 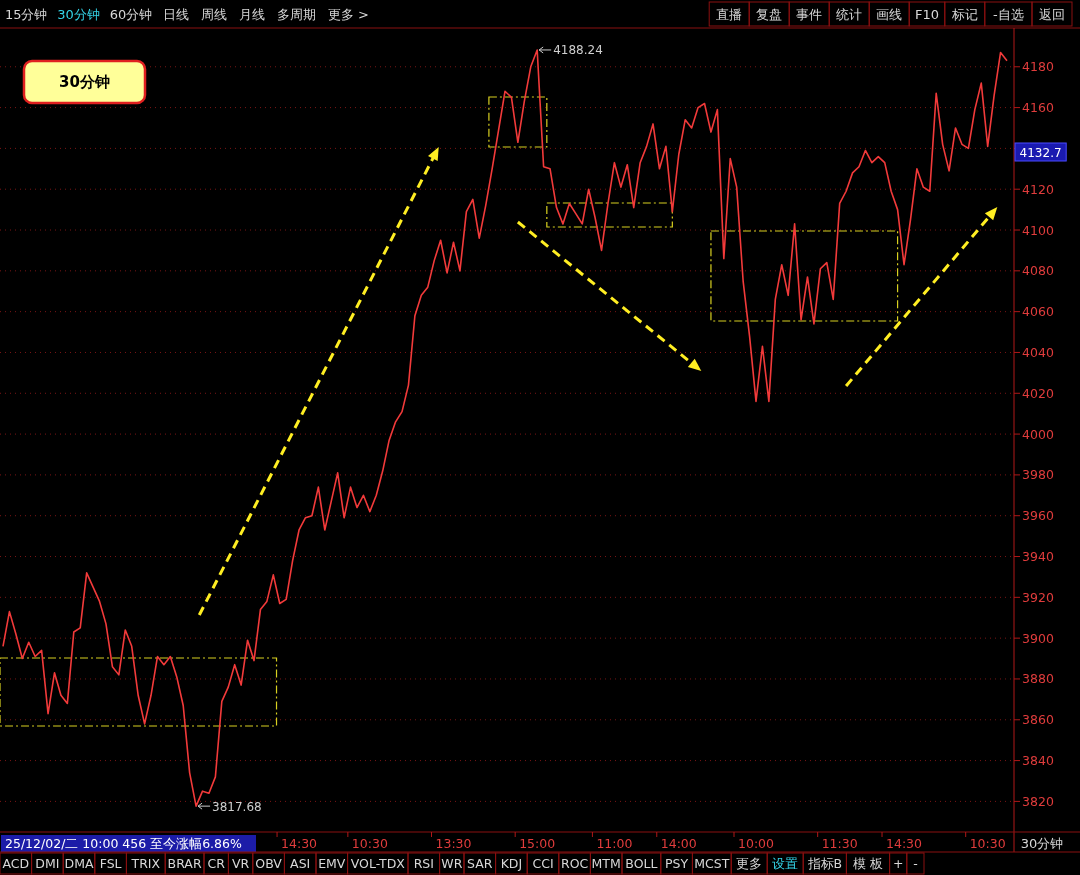 What do you see at coordinates (131, 14) in the screenshot?
I see `text: 60分钟` at bounding box center [131, 14].